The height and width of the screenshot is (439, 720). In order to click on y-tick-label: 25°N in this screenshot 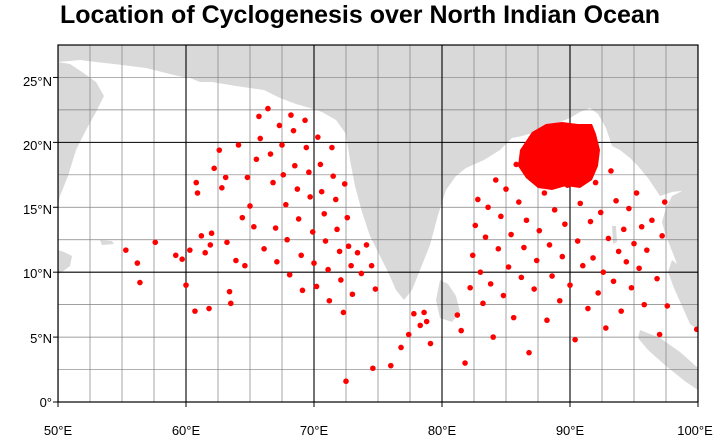, I will do `click(37, 81)`.